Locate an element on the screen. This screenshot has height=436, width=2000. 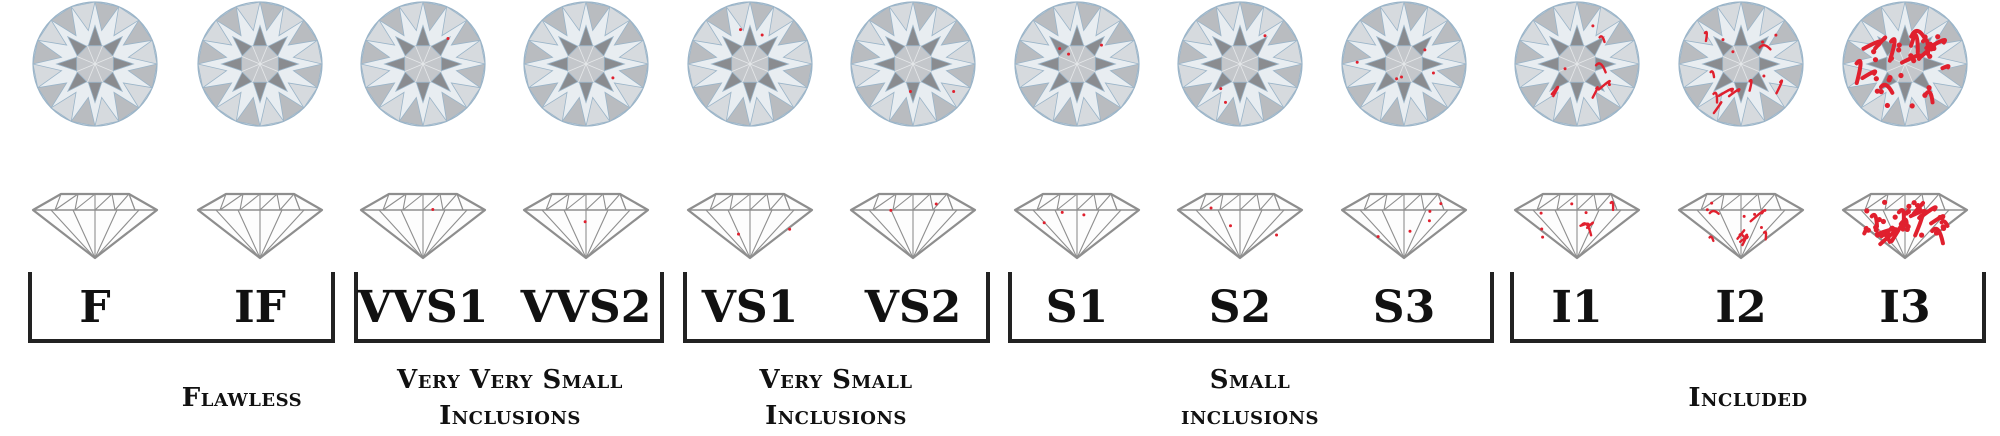
category-label: Very Very Small is located at coordinates (509, 380).